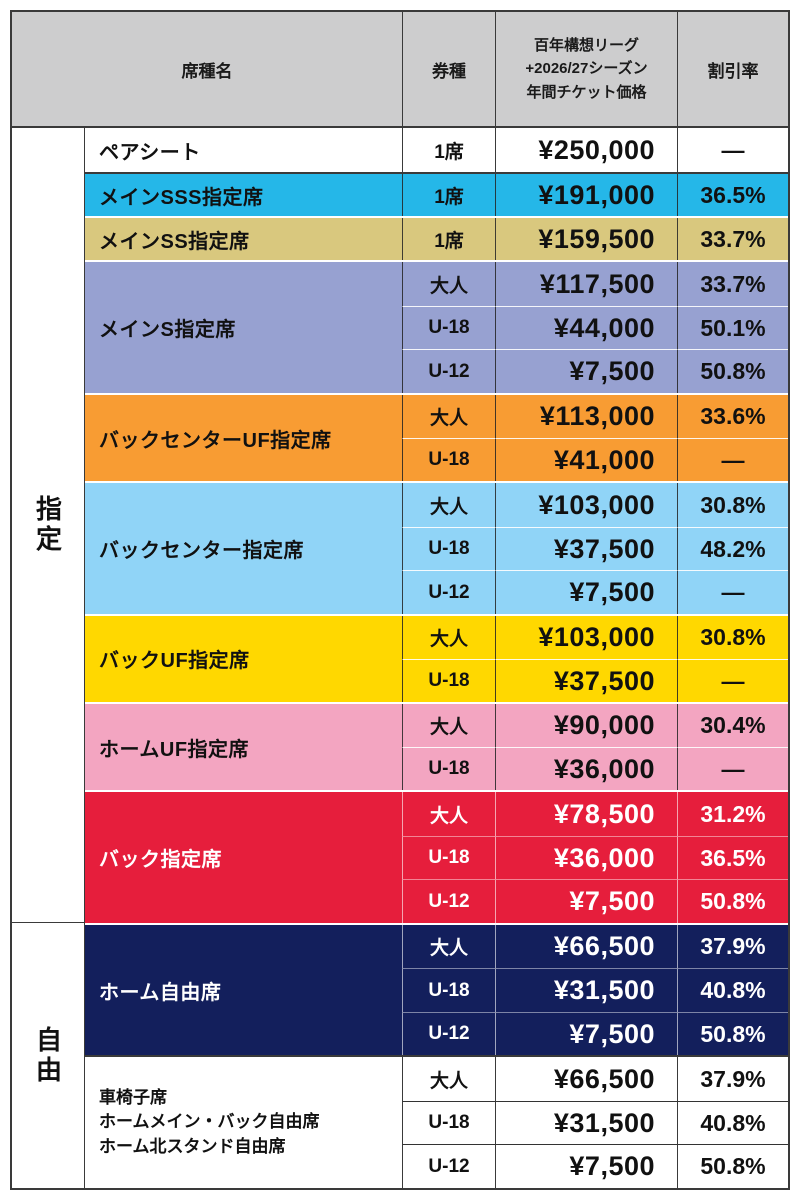 Image resolution: width=800 pixels, height=1200 pixels. I want to click on header-price: 百年構想リーグ +2026/27シーズン 年間チケット価格, so click(586, 69).